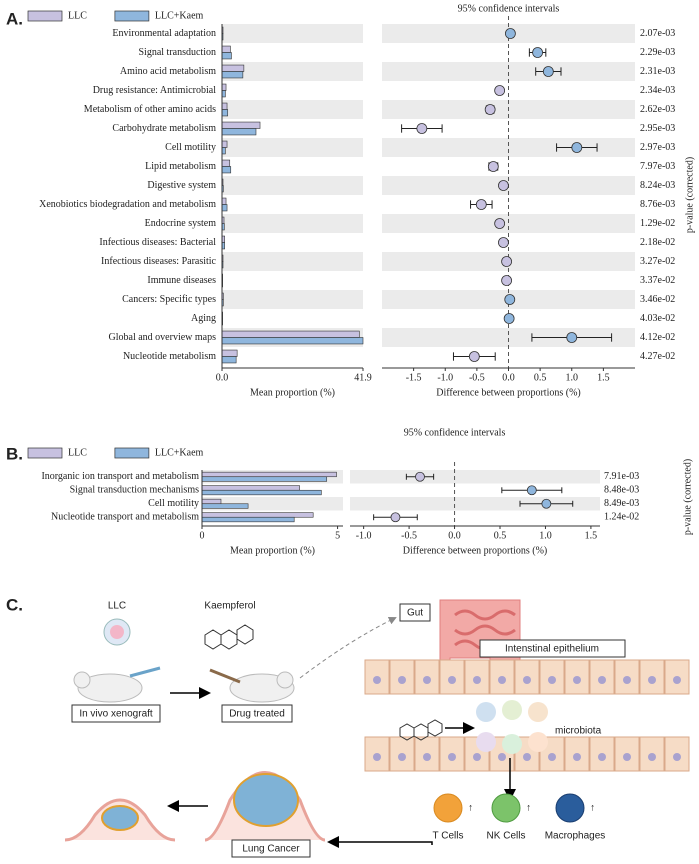  Describe the element at coordinates (292, 392) in the screenshot. I see `x-axis-label: Mean proportion (%)` at that location.